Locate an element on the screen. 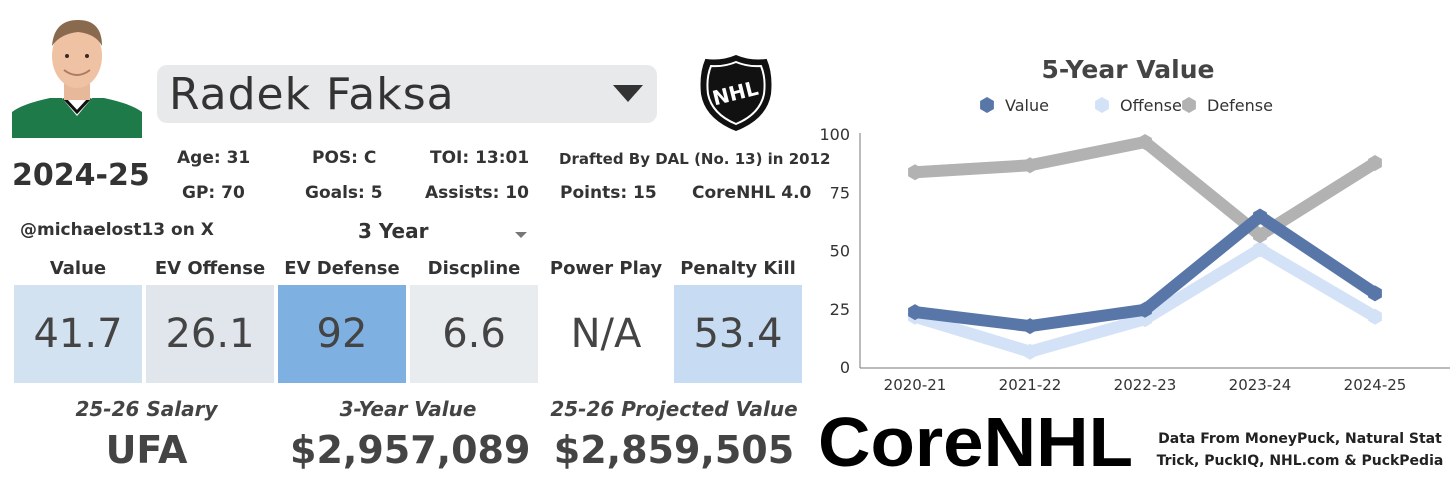  stat-drafted: Drafted By DAL (No. 13) in 2012 is located at coordinates (695, 159).